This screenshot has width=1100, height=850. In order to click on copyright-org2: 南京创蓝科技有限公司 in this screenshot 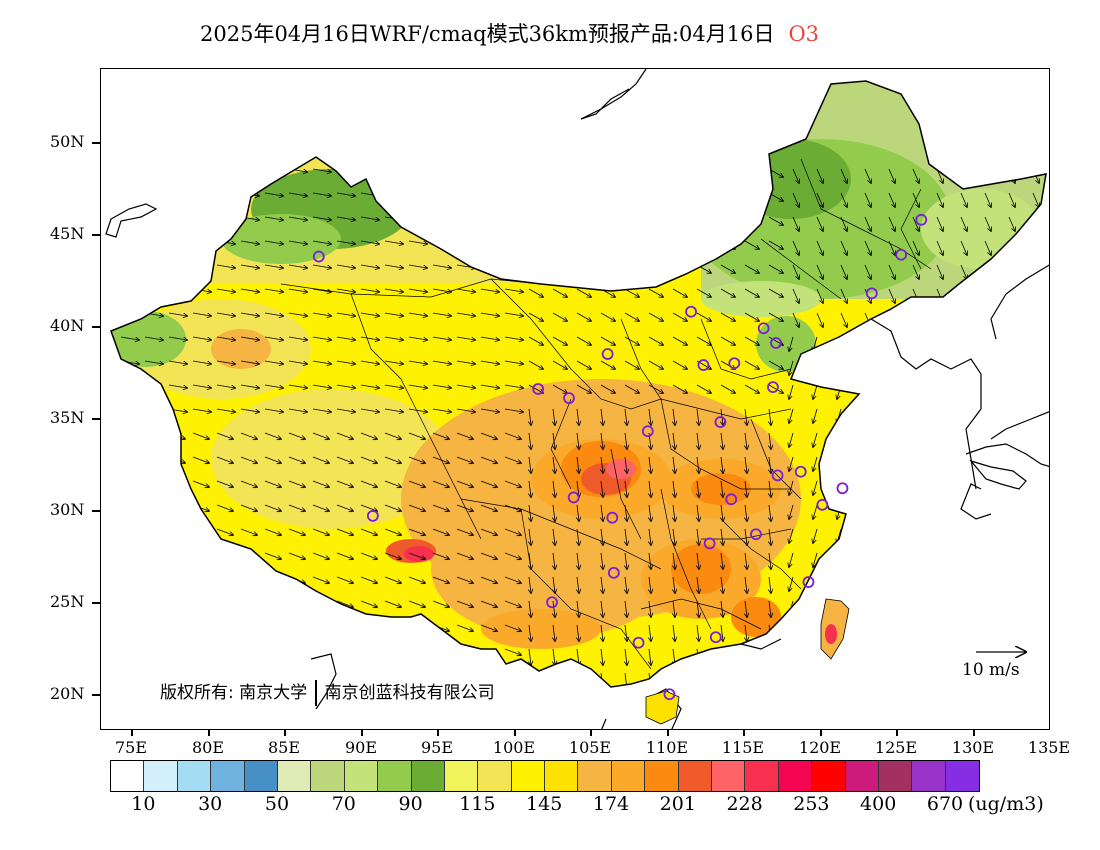, I will do `click(409, 693)`.